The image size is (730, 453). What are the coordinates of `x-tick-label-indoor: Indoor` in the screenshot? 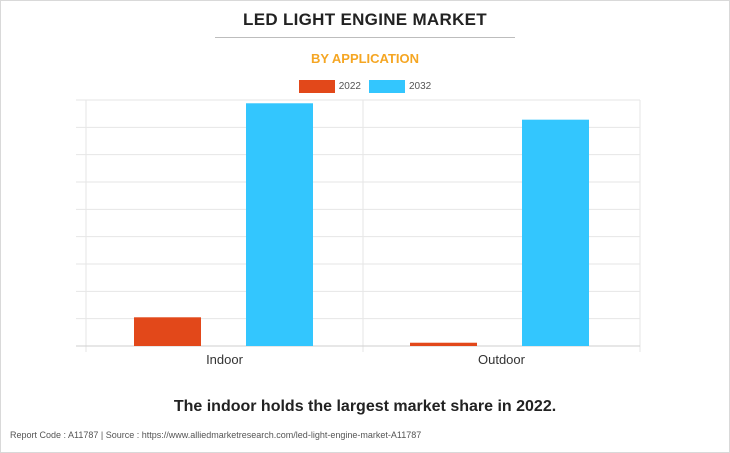 It's located at (225, 359).